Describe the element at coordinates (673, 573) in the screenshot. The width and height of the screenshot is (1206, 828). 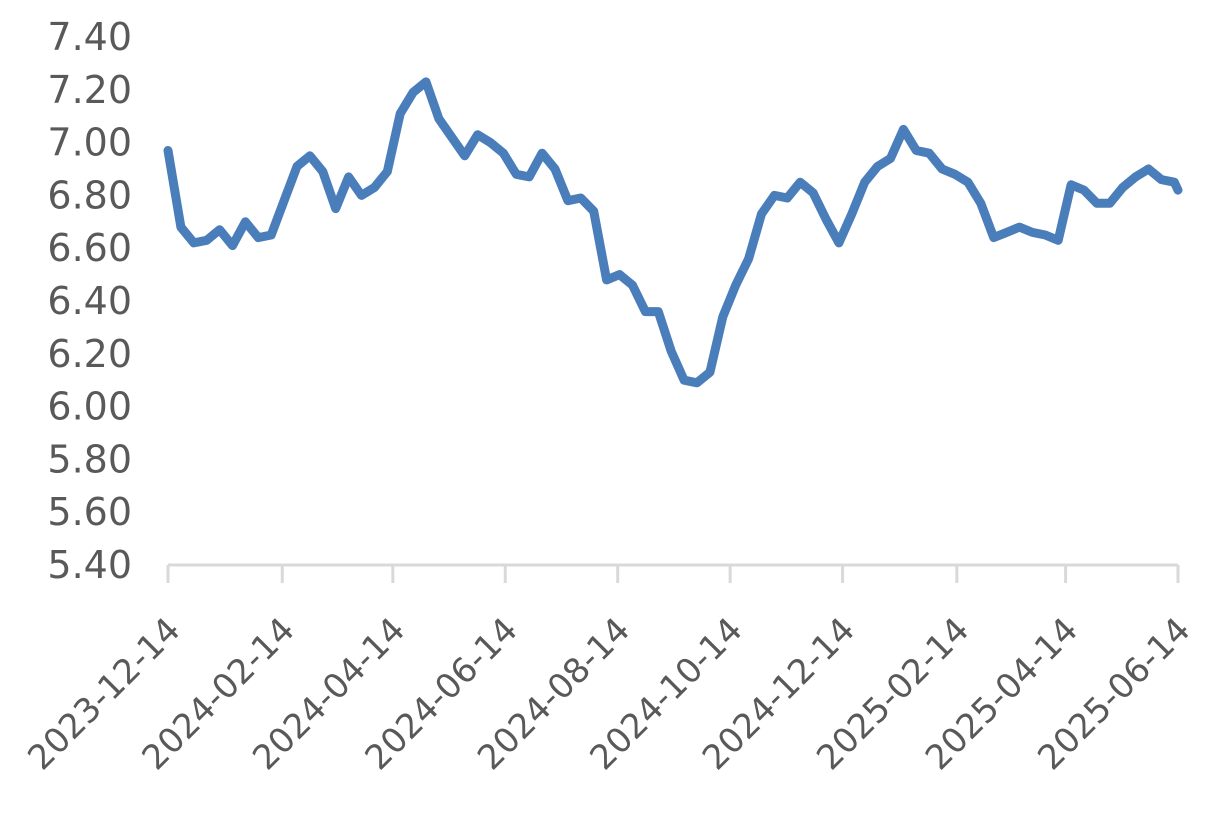
I see `x-axis` at that location.